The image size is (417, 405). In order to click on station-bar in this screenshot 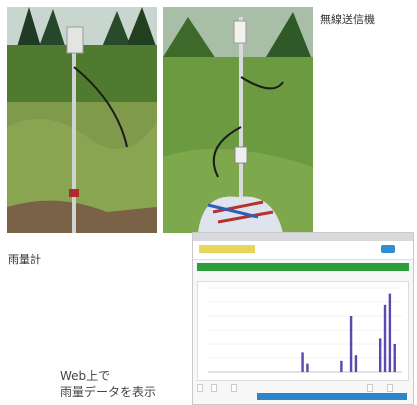, I will do `click(303, 267)`.